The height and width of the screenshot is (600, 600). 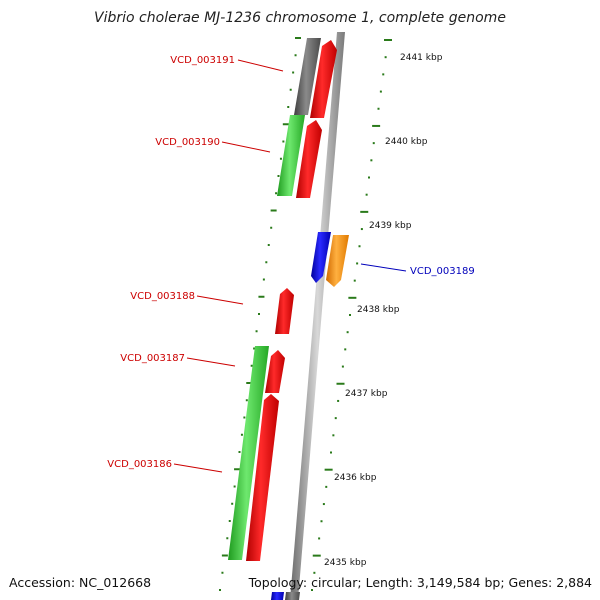 I want to click on gene-feature-gray, so click(x=307, y=76).